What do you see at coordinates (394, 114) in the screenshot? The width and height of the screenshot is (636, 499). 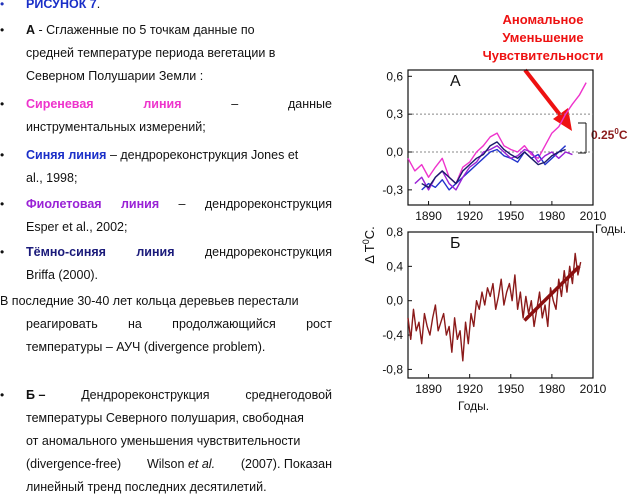 I see `y-tick-label: 0,3` at bounding box center [394, 114].